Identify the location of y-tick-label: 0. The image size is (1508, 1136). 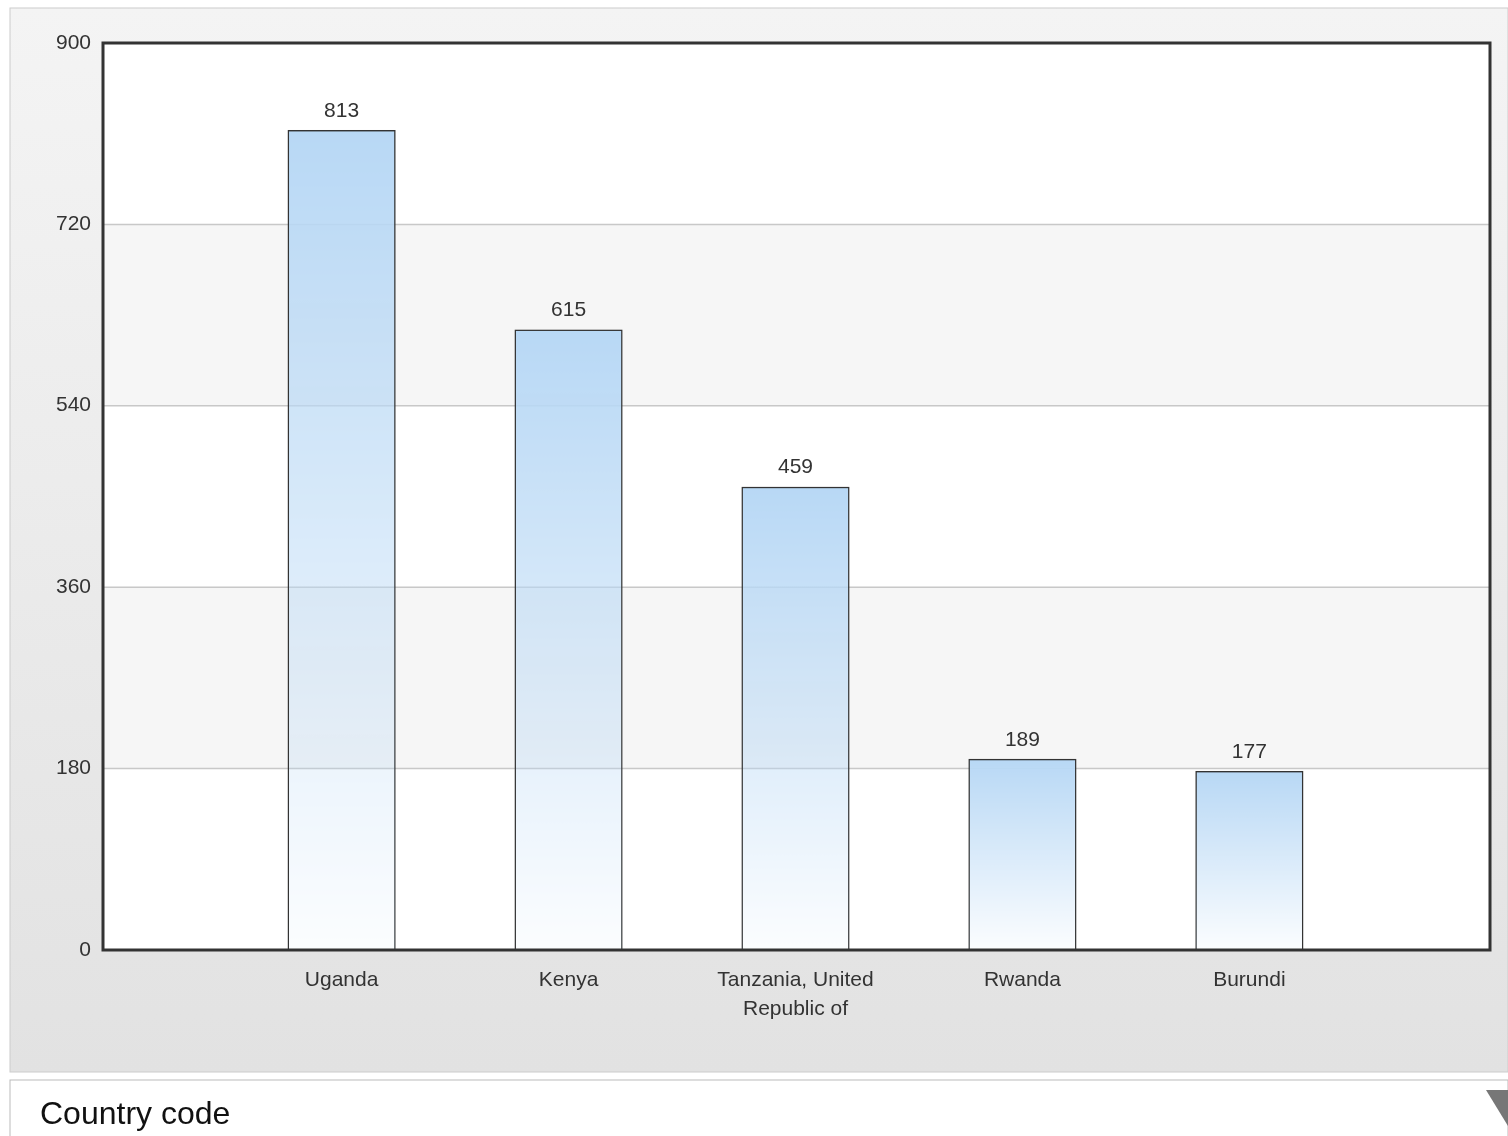
(85, 948).